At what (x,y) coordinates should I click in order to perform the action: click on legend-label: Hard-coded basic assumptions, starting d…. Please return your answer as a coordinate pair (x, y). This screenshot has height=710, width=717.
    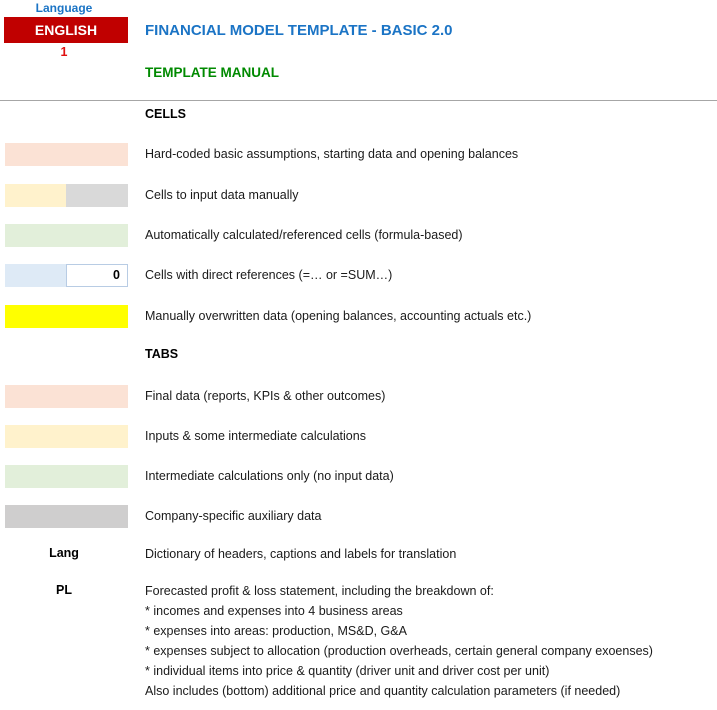
    Looking at the image, I should click on (332, 154).